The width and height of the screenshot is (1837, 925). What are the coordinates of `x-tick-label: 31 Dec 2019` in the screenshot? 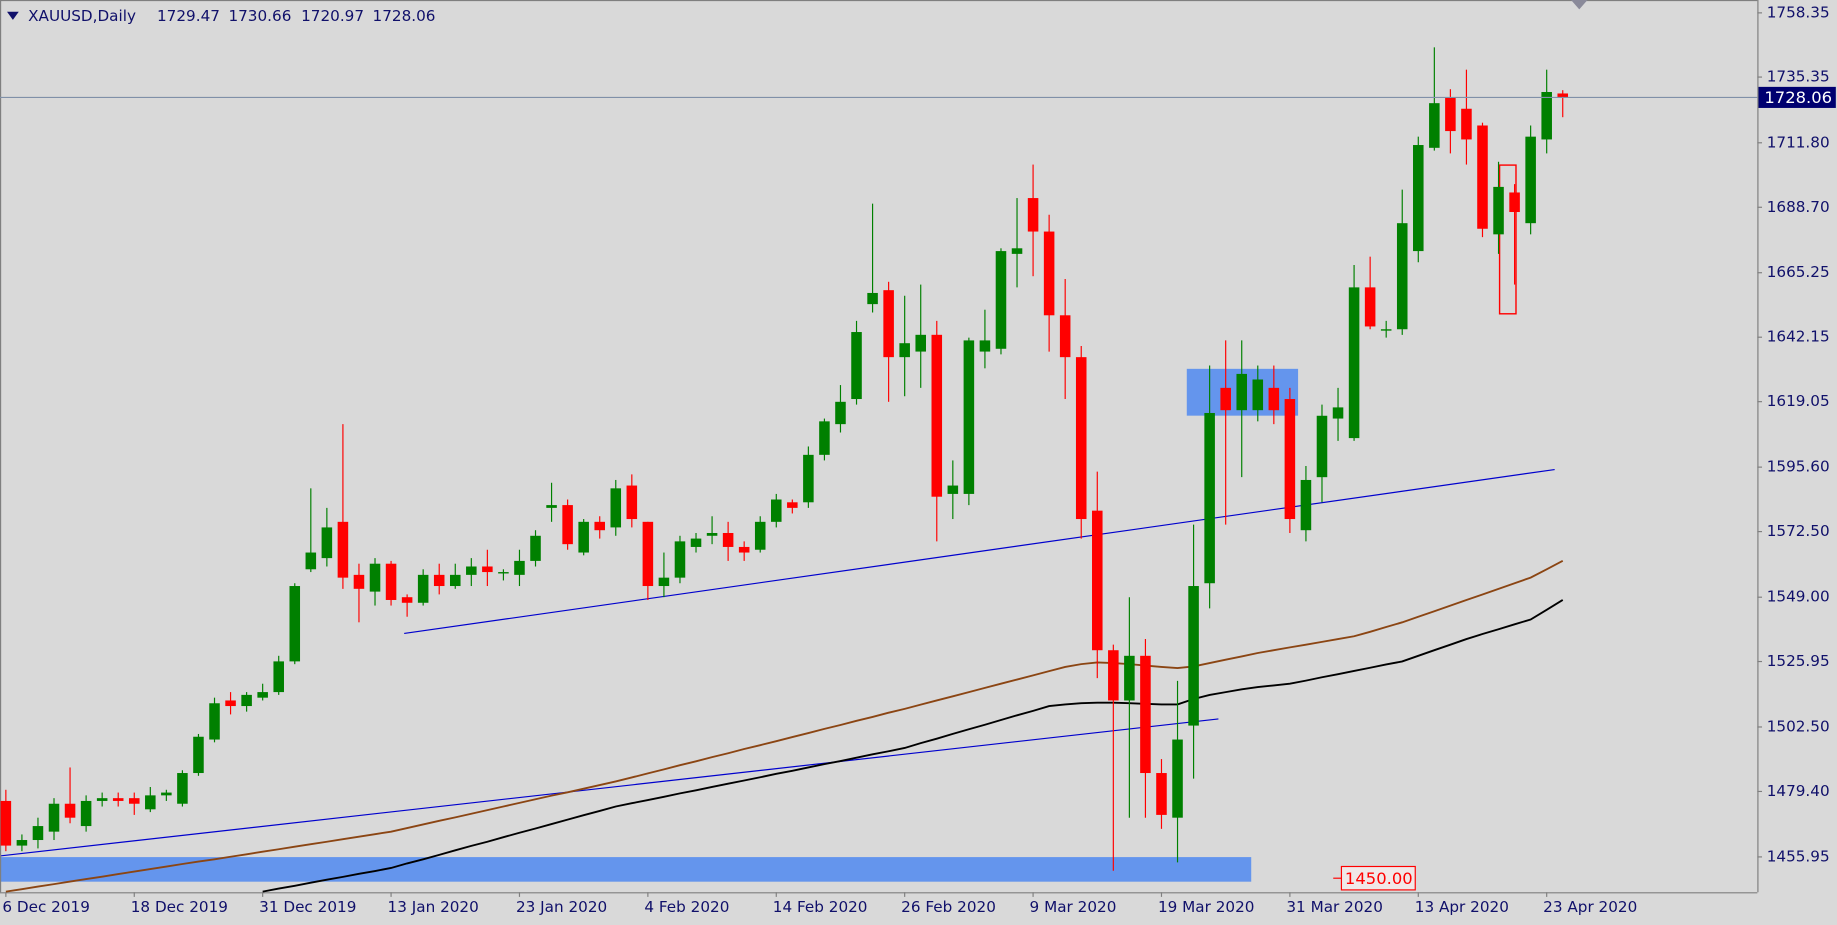 It's located at (307, 907).